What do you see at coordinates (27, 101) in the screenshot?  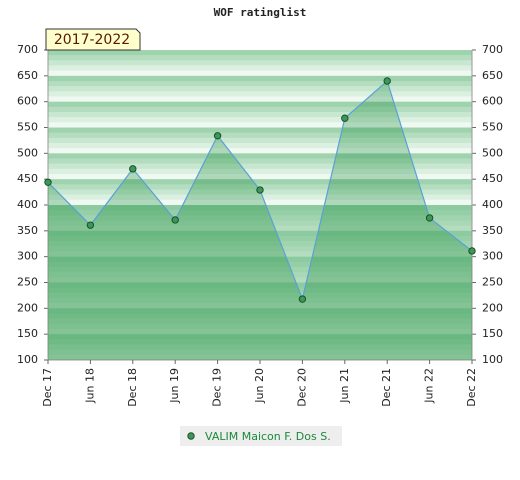 I see `y-tick-label: 600` at bounding box center [27, 101].